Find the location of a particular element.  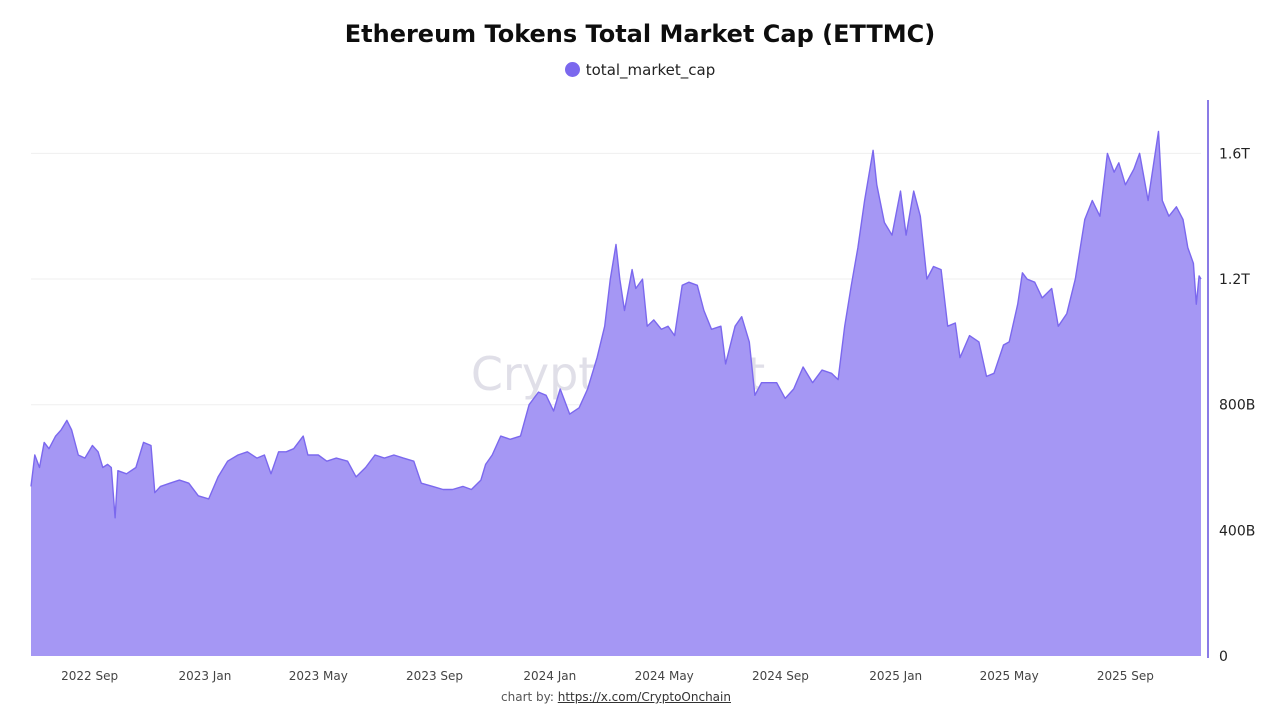

legend-marker is located at coordinates (572, 69).